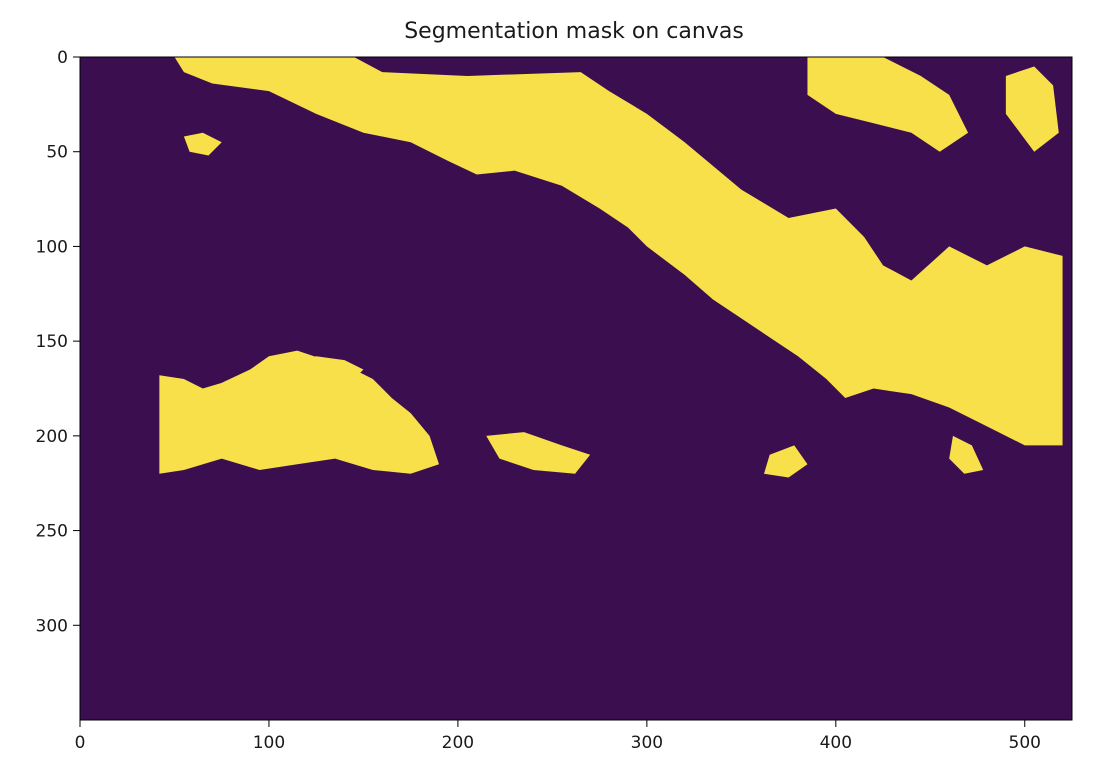 The width and height of the screenshot is (1106, 766). I want to click on y-tick-label: 250, so click(52, 532).